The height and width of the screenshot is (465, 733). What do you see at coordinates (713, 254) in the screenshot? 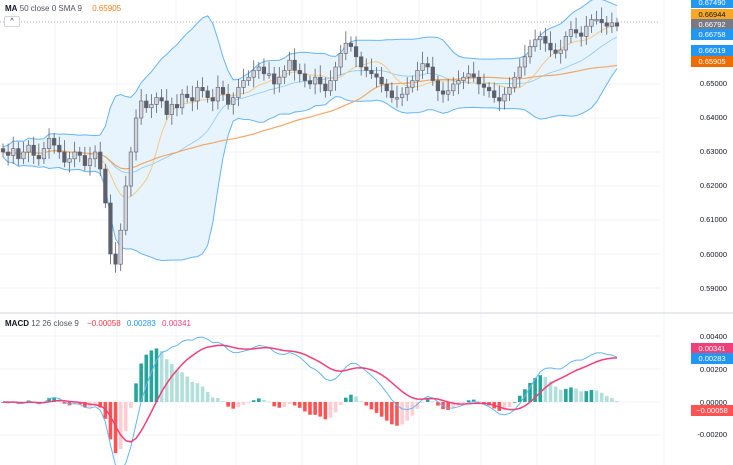
I see `price-tick: 0.60000` at bounding box center [713, 254].